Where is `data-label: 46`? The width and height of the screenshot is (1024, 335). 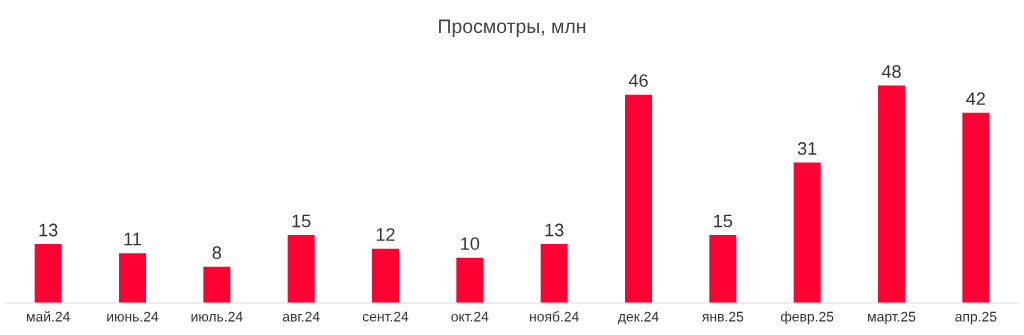
data-label: 46 is located at coordinates (638, 80).